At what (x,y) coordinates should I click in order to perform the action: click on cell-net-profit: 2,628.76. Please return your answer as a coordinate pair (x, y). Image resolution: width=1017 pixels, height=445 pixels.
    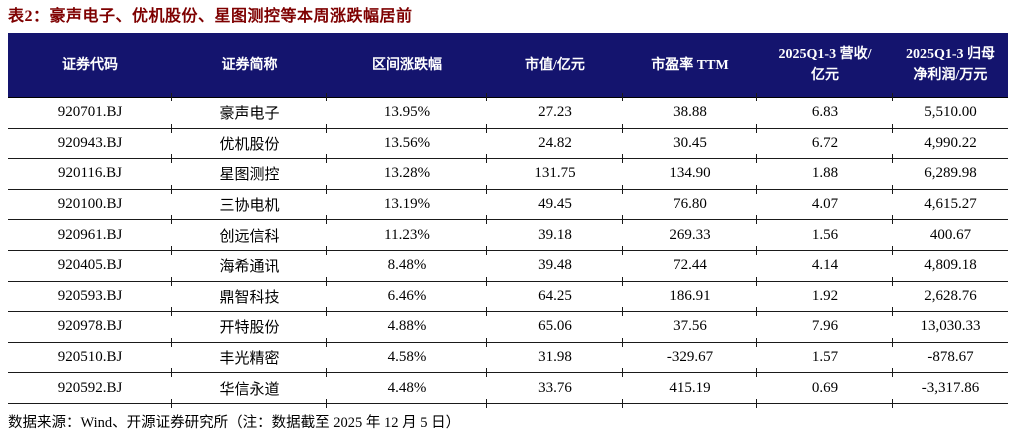
    Looking at the image, I should click on (950, 298).